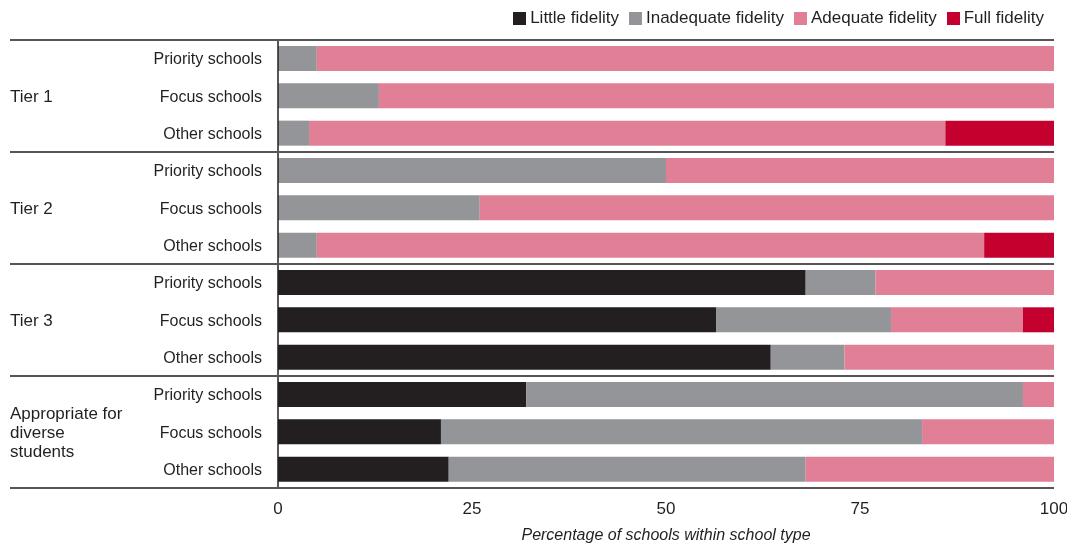  I want to click on legend-label: Little fidelity, so click(574, 17).